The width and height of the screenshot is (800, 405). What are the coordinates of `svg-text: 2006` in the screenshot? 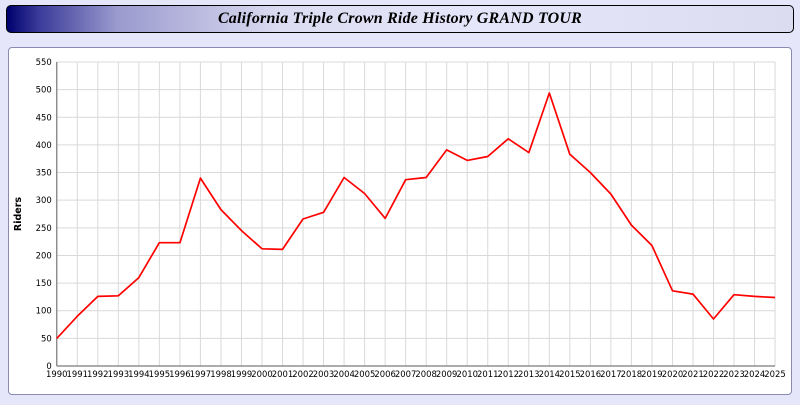 It's located at (385, 374).